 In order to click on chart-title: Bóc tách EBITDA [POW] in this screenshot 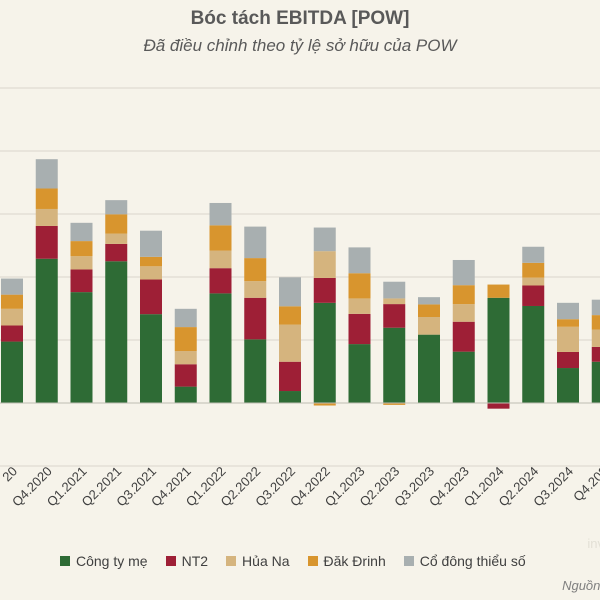, I will do `click(300, 18)`.